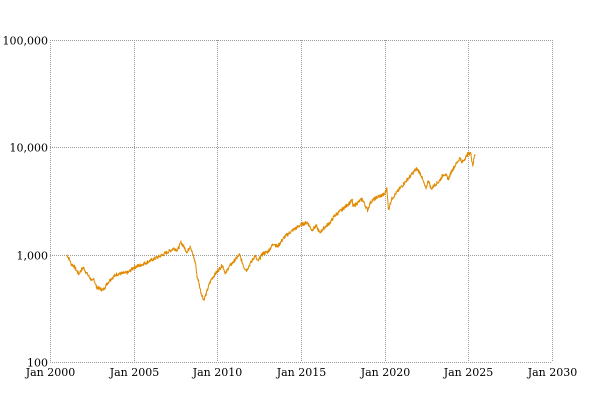  Describe the element at coordinates (217, 372) in the screenshot. I see `x-tick-label: Jan 2010` at that location.